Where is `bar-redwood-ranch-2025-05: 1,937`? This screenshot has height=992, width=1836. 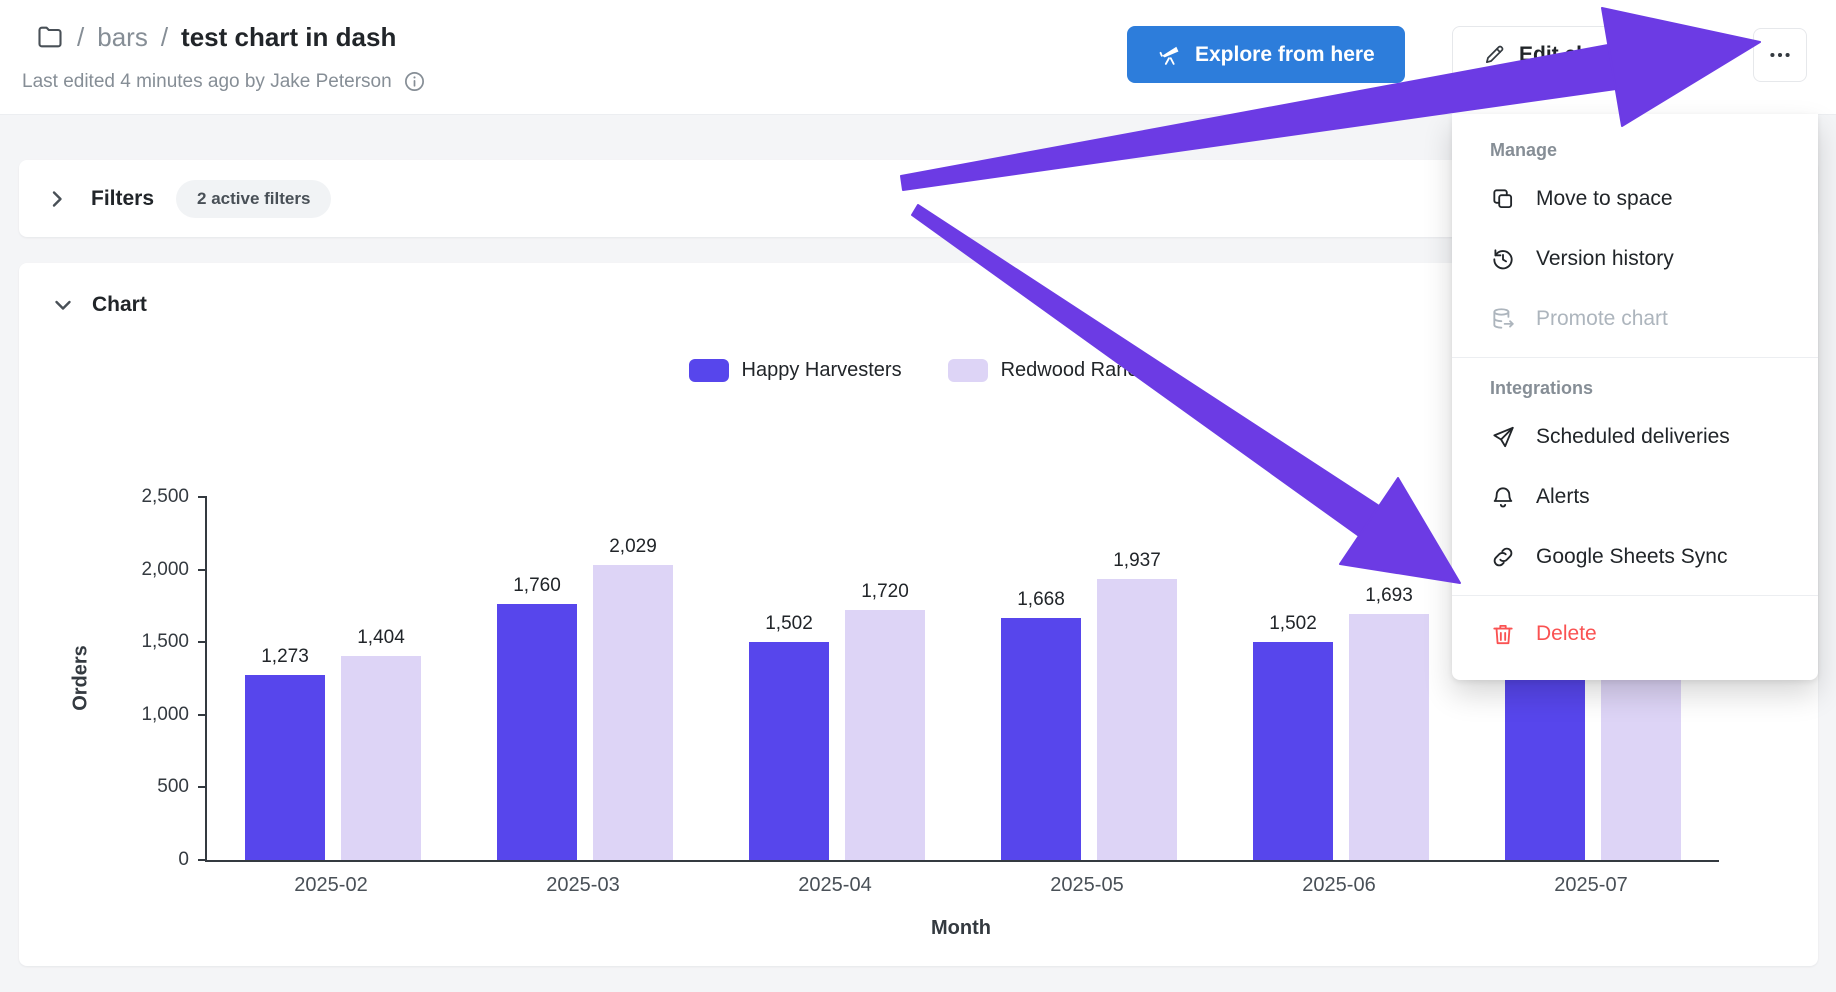
bar-redwood-ranch-2025-05: 1,937 is located at coordinates (1137, 705).